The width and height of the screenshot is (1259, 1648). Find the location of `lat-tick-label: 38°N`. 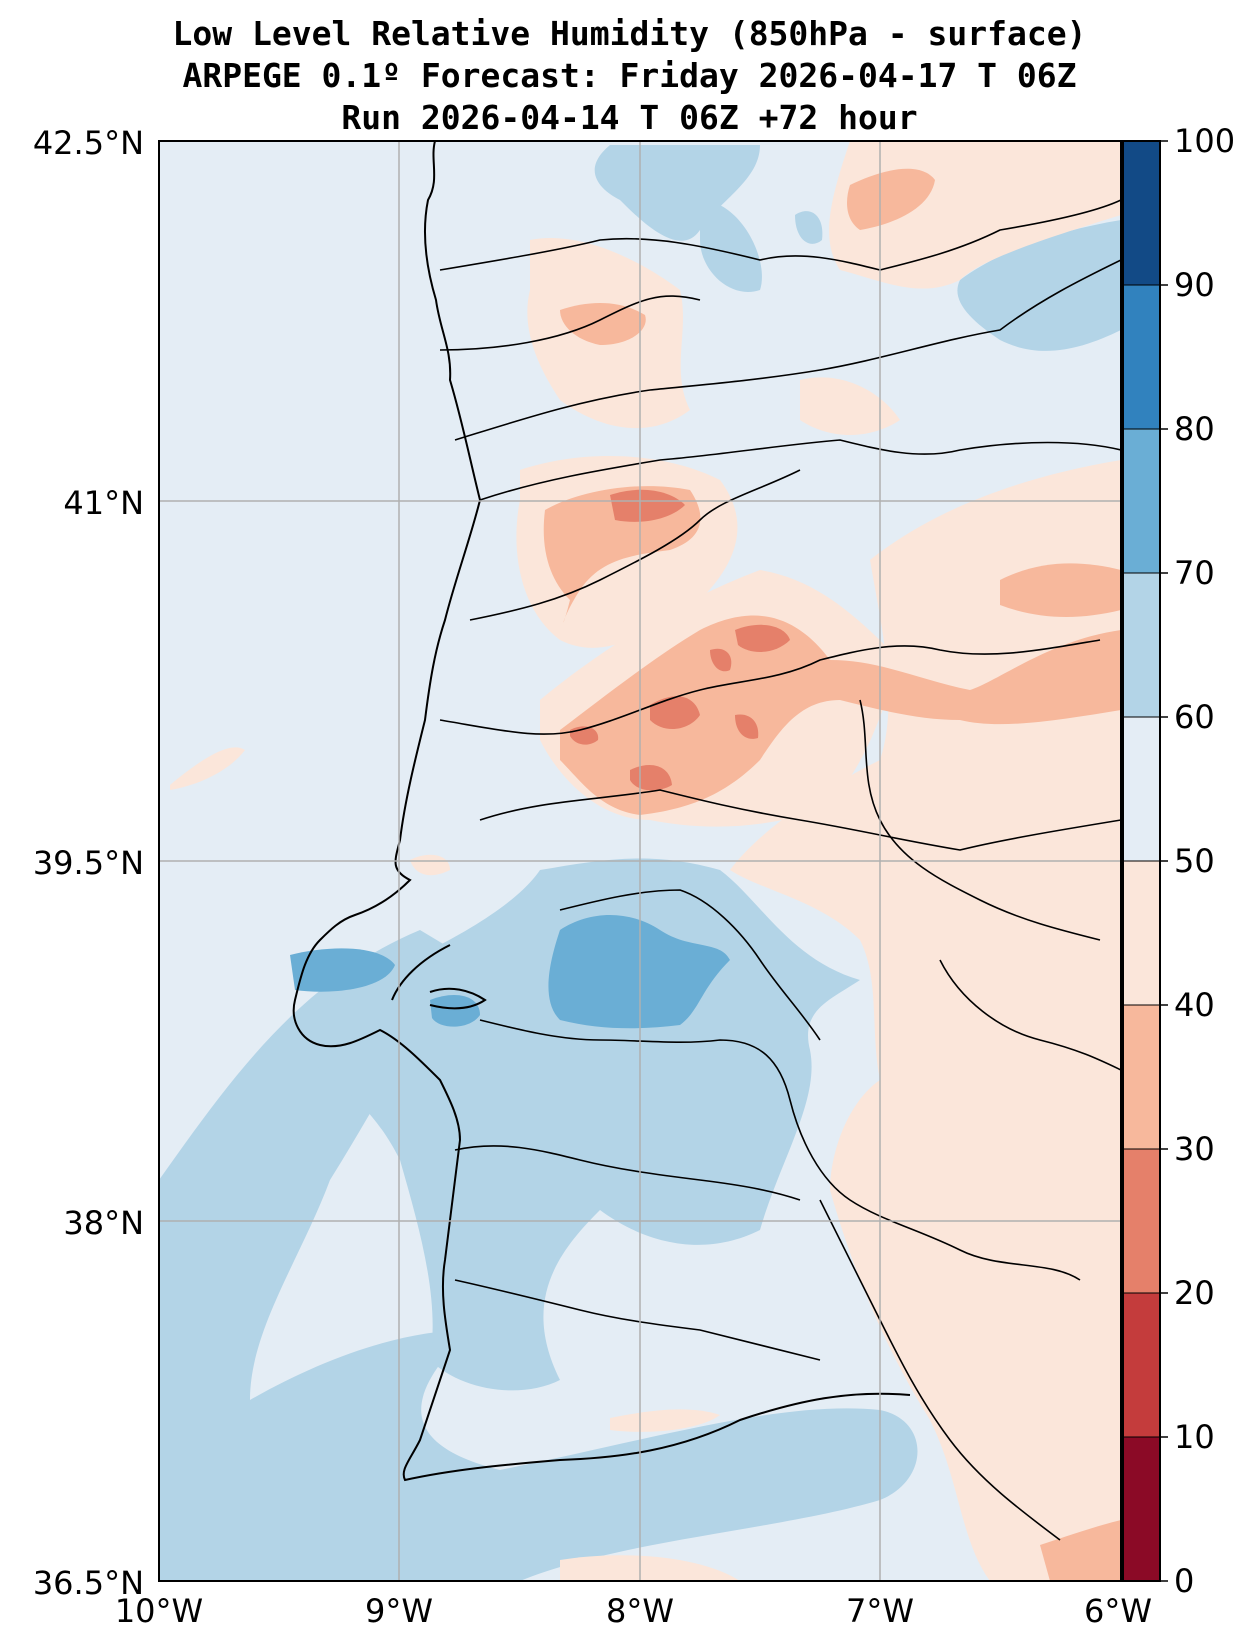

lat-tick-label: 38°N is located at coordinates (103, 1223).